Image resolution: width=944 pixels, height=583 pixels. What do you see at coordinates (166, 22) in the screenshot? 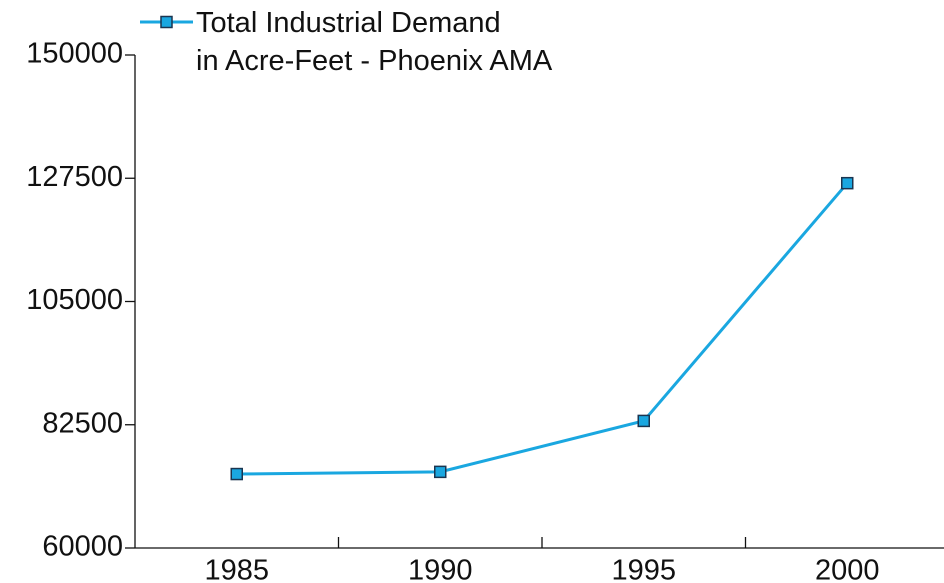
I see `legend-marker` at bounding box center [166, 22].